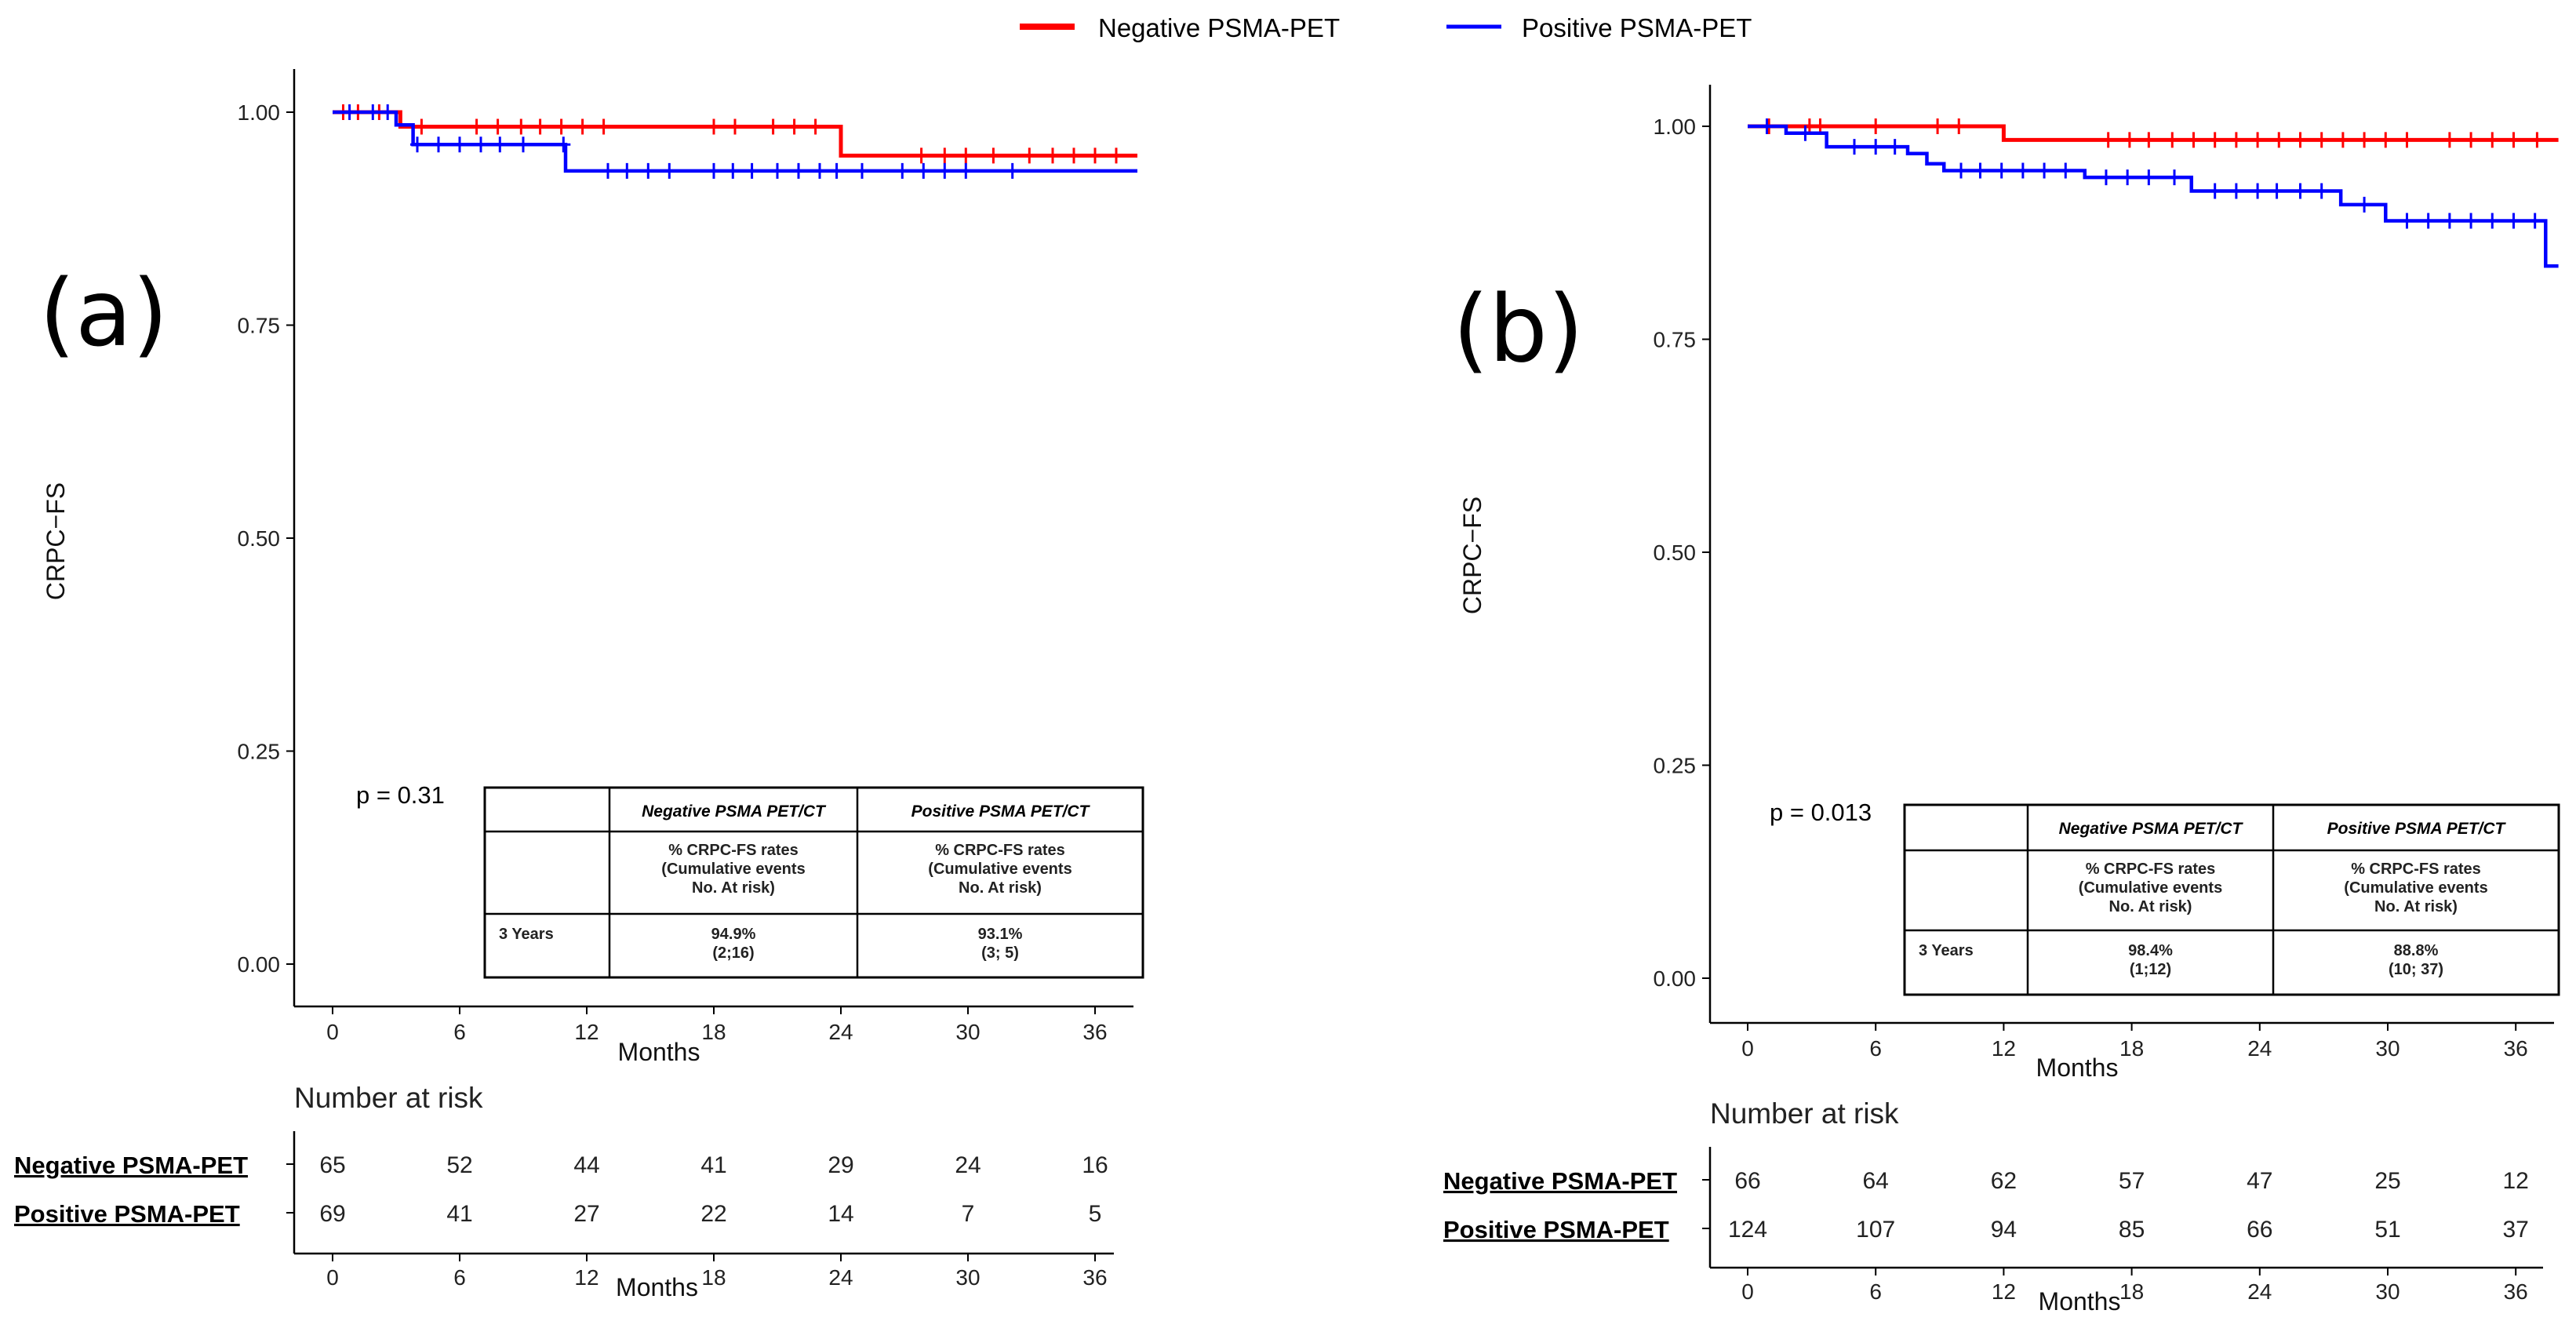 The width and height of the screenshot is (2576, 1321). Describe the element at coordinates (2132, 1230) in the screenshot. I see `risk-count: 85` at that location.